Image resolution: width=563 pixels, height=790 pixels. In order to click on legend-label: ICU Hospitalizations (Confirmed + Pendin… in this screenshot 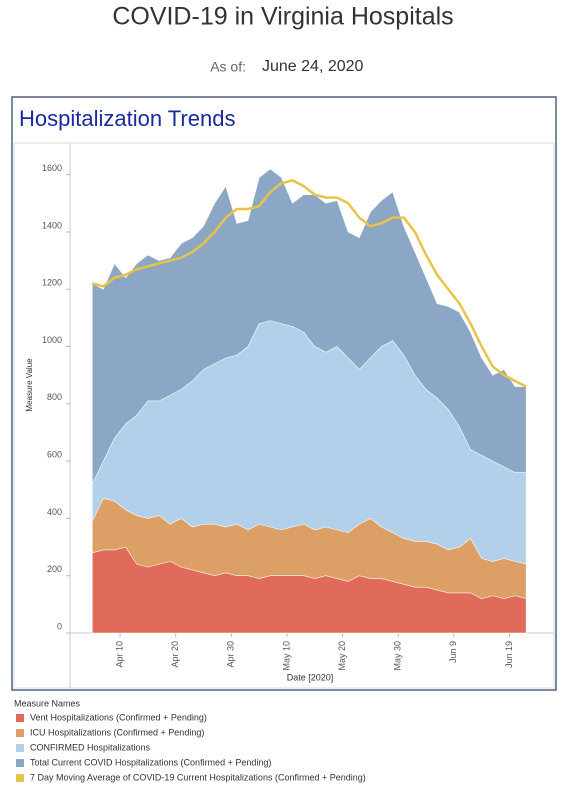, I will do `click(117, 732)`.